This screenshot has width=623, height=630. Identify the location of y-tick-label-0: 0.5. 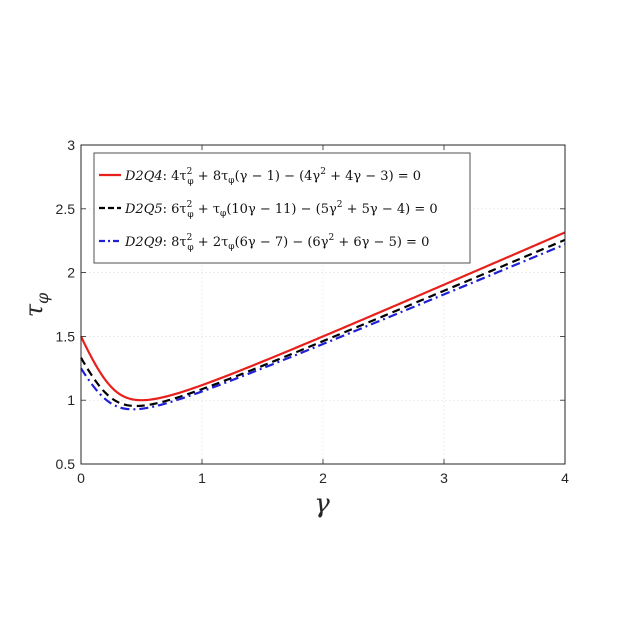
(66, 464).